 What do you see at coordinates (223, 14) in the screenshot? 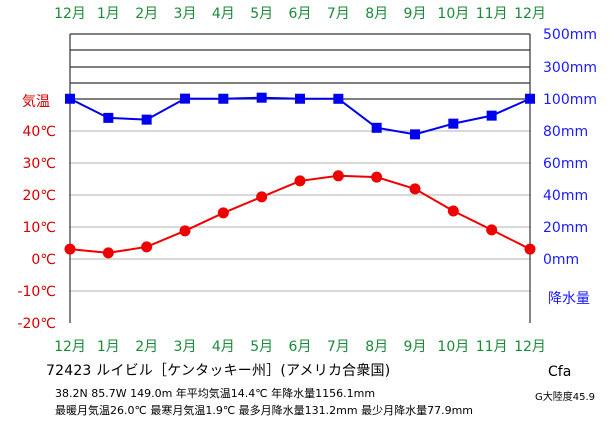
I see `month-label-top: 4月` at bounding box center [223, 14].